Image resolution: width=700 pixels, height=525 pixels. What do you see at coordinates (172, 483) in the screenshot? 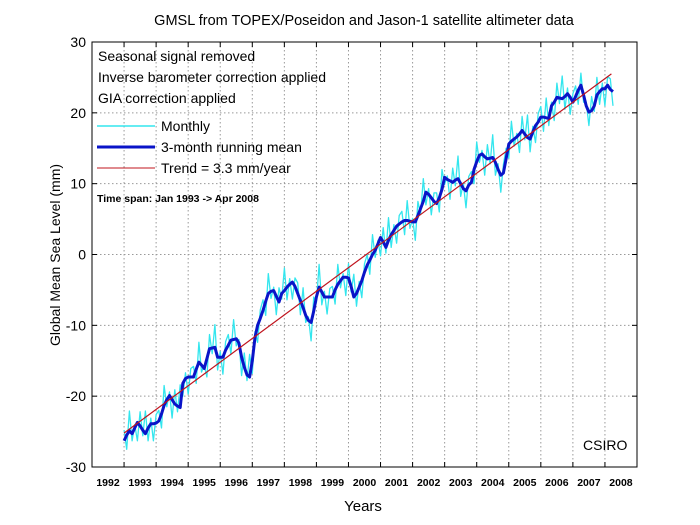
I see `x-tick-label: 1994` at bounding box center [172, 483].